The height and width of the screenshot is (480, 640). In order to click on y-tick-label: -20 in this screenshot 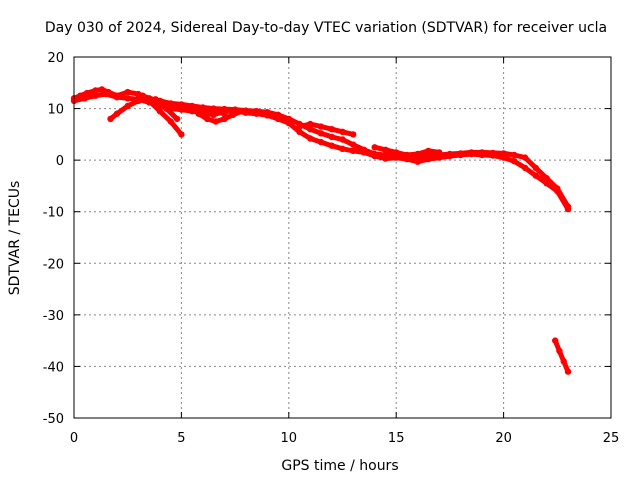, I will do `click(53, 264)`.